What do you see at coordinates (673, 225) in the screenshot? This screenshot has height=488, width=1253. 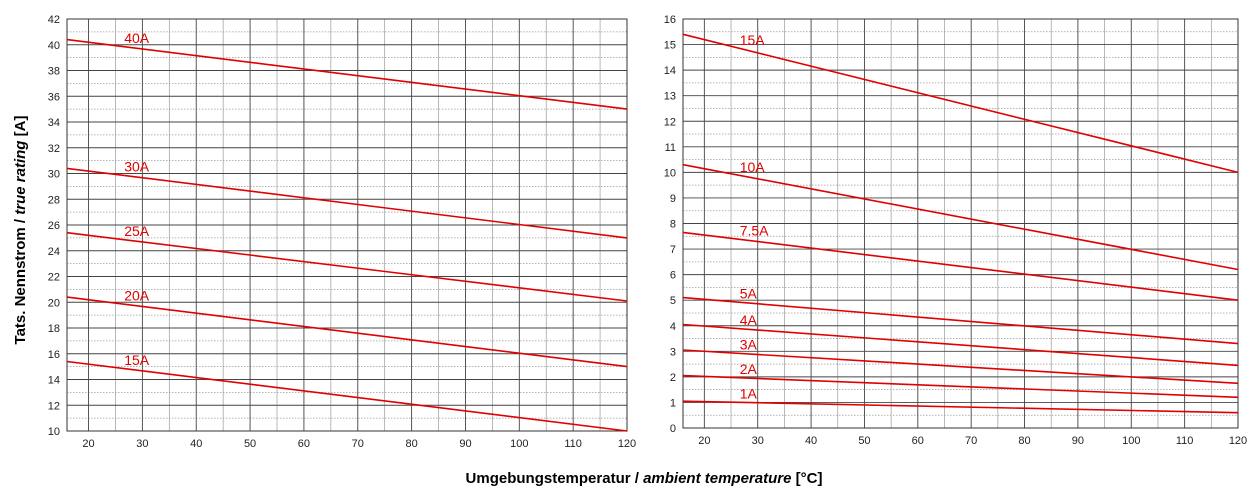 I see `right-y-tick-label: 8` at bounding box center [673, 225].